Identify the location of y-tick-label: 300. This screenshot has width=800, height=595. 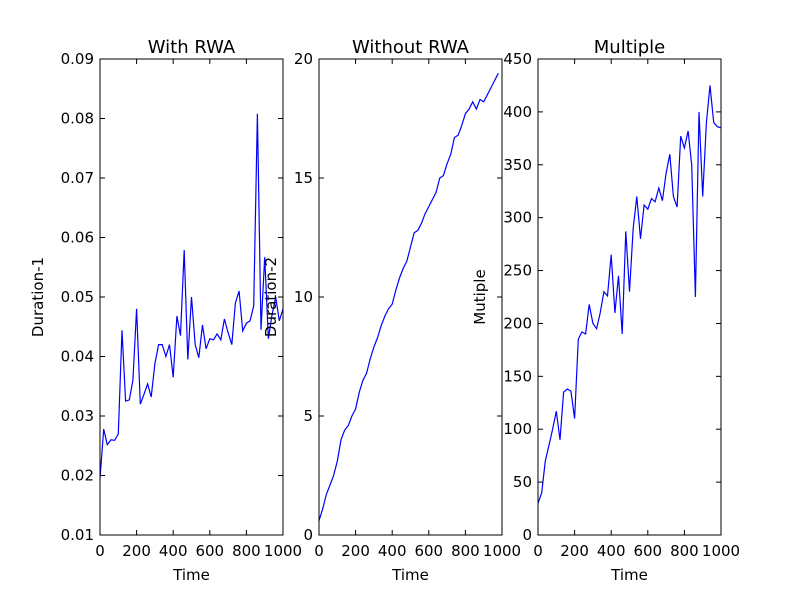
(517, 218).